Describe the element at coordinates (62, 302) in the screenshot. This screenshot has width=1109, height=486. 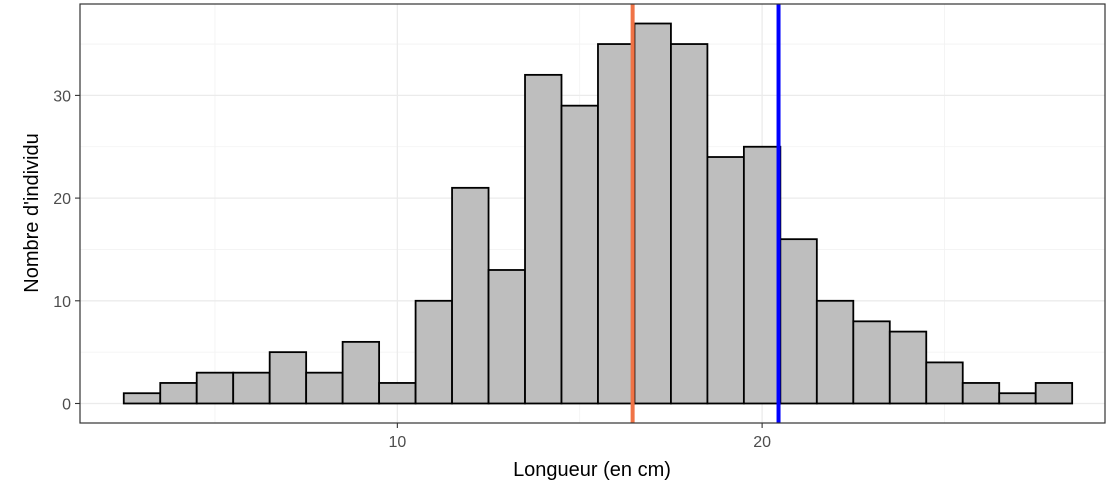
I see `y-tick-label: 10` at that location.